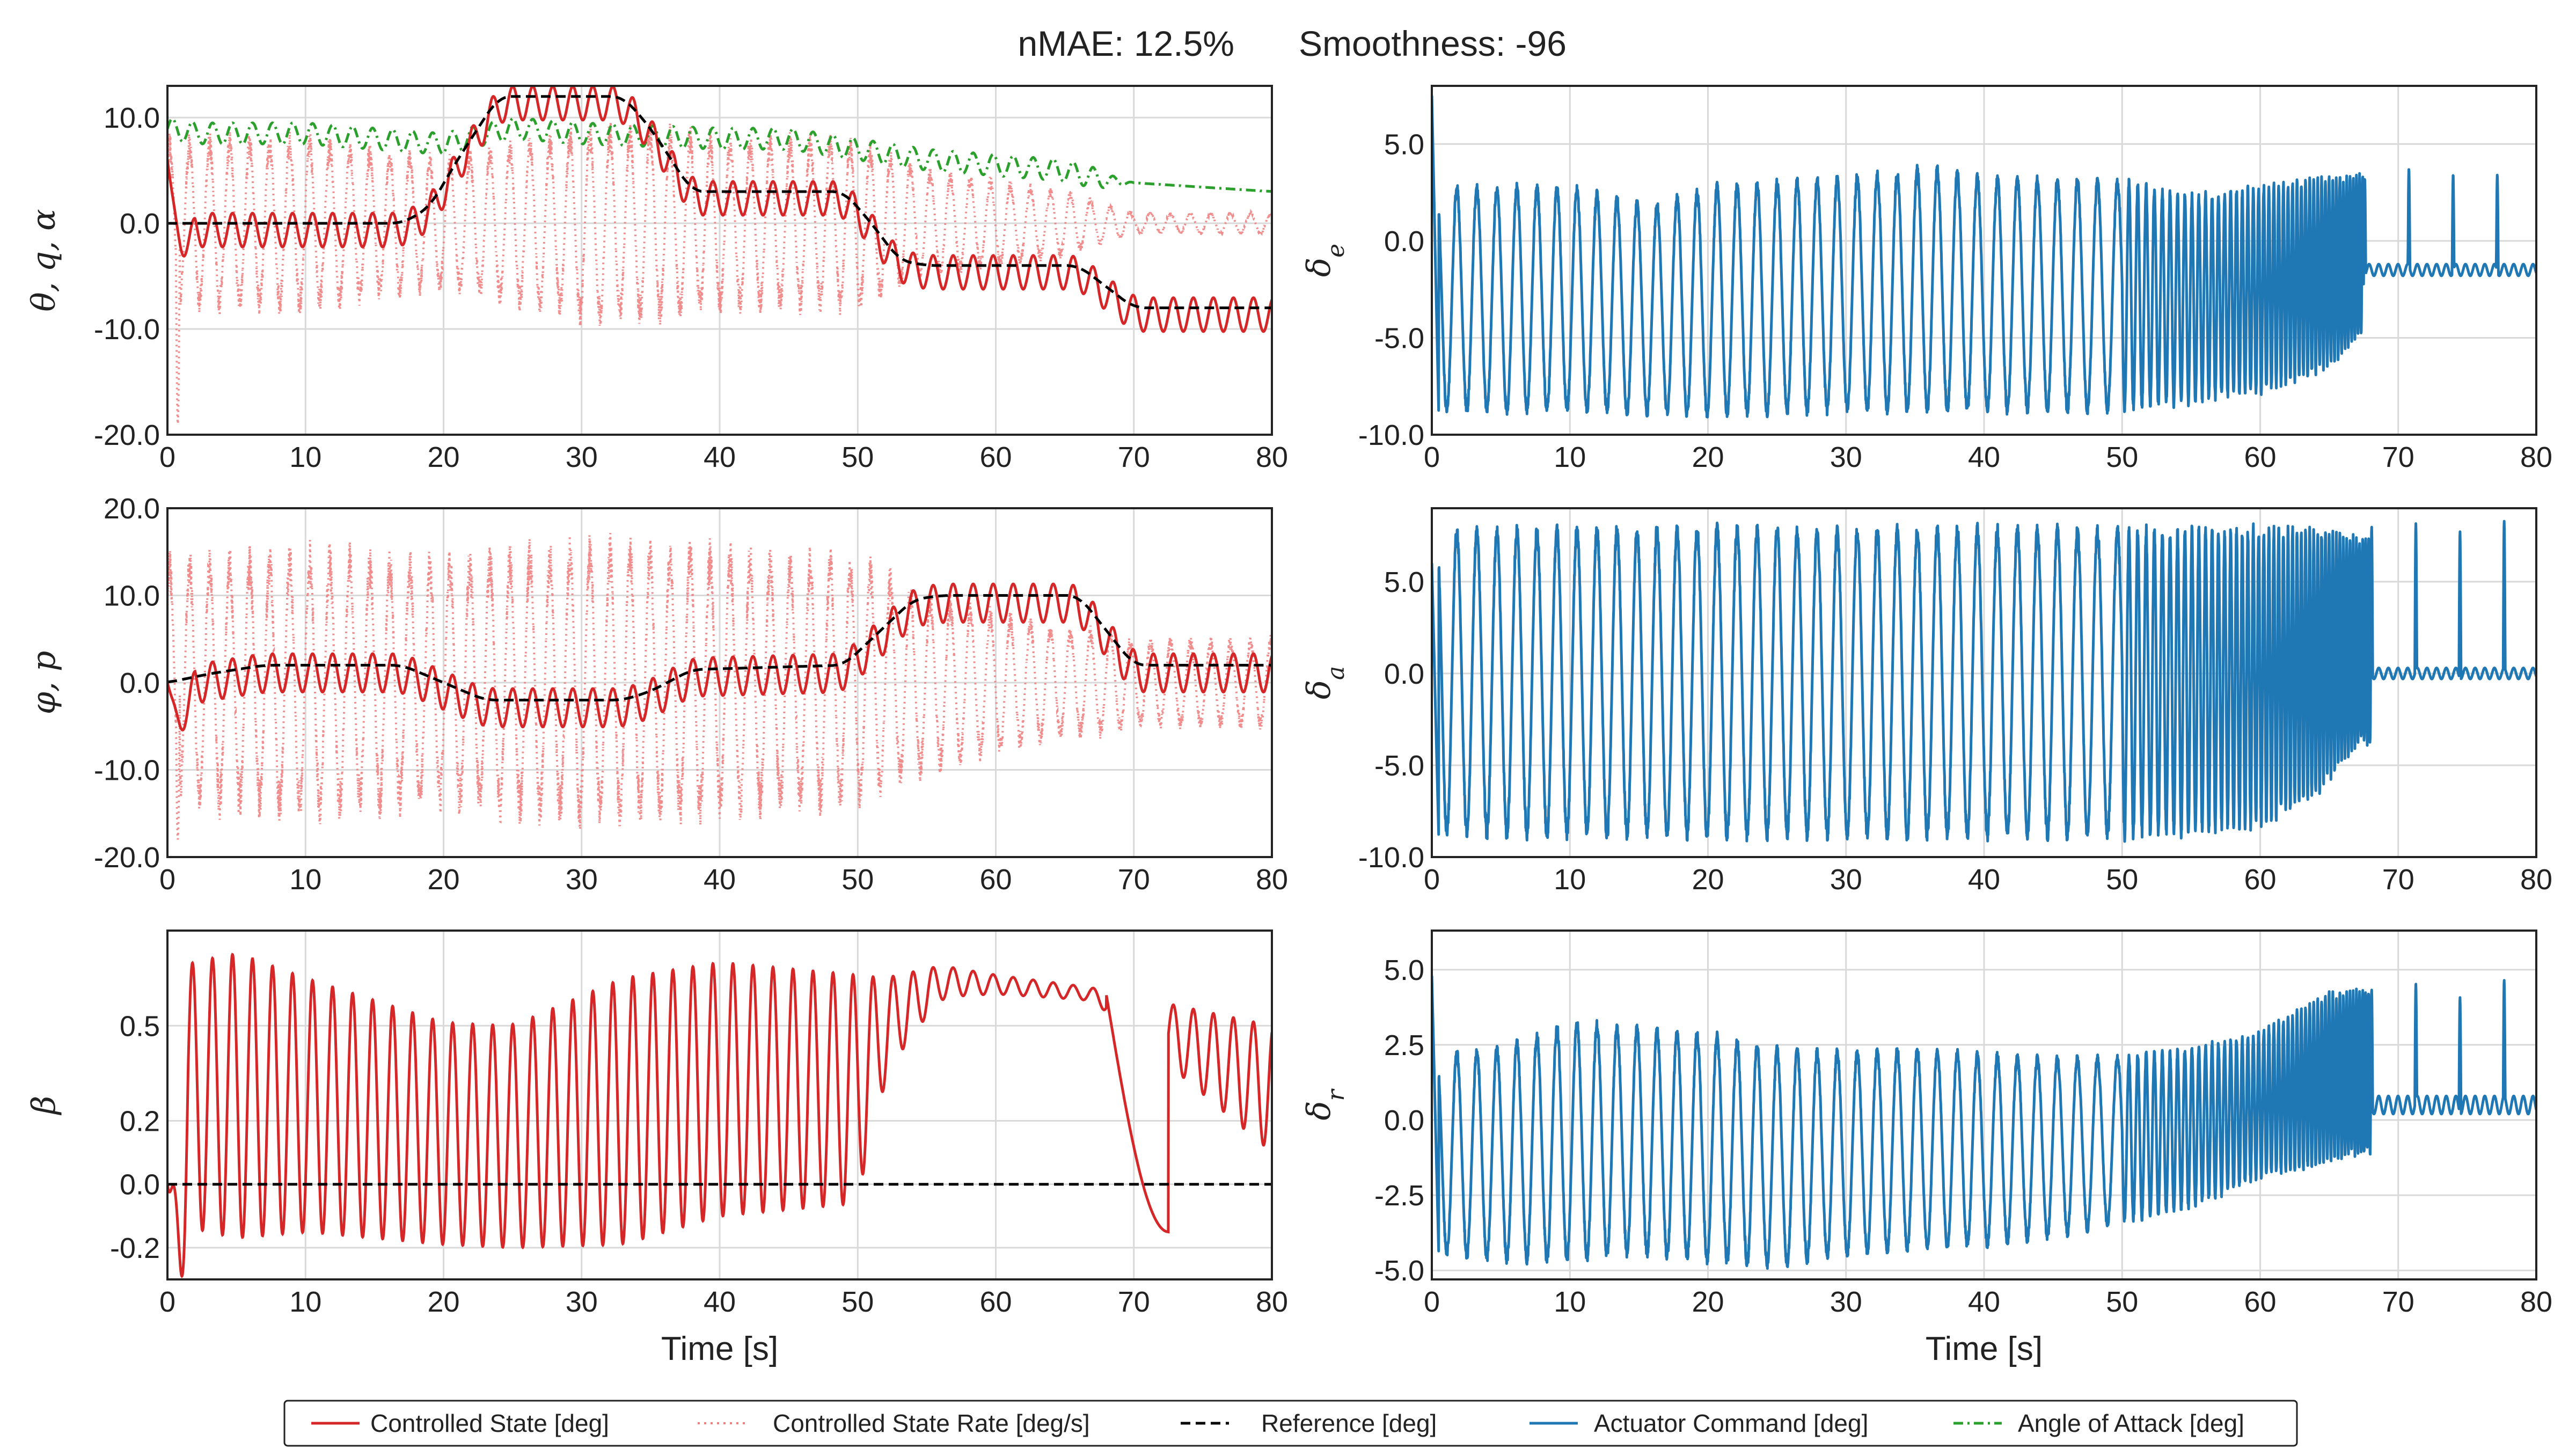 The height and width of the screenshot is (1449, 2576). Describe the element at coordinates (140, 1026) in the screenshot. I see `y-tick-label: 0.5` at that location.